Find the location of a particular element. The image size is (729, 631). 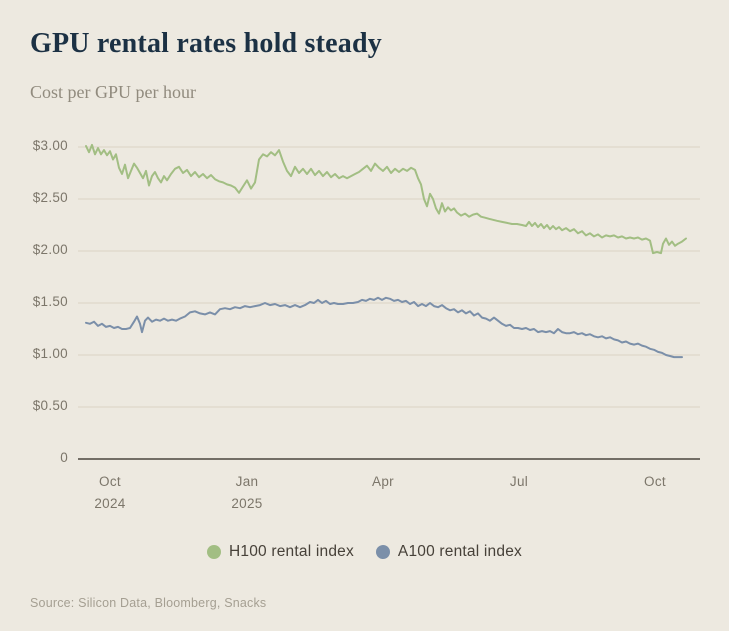

a100-series-dot-icon is located at coordinates (382, 552).